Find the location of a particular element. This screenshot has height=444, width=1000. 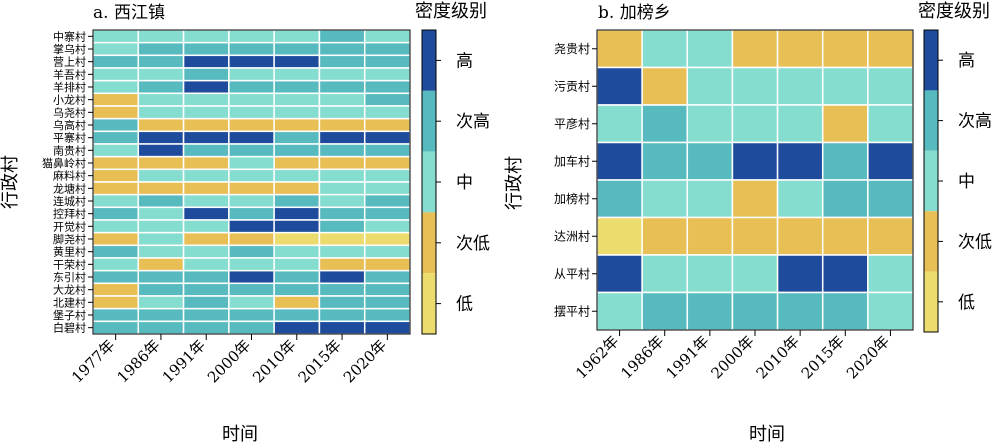

col-label: 2010年 is located at coordinates (274, 361).